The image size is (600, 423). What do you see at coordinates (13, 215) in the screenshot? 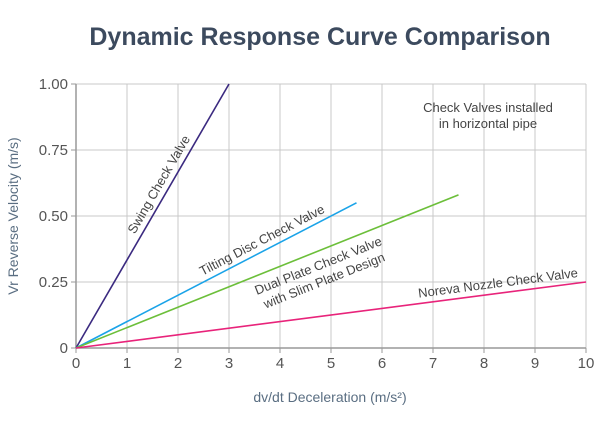
I see `y-axis-label: Vr Reverse Velocity (m/s)` at bounding box center [13, 215].